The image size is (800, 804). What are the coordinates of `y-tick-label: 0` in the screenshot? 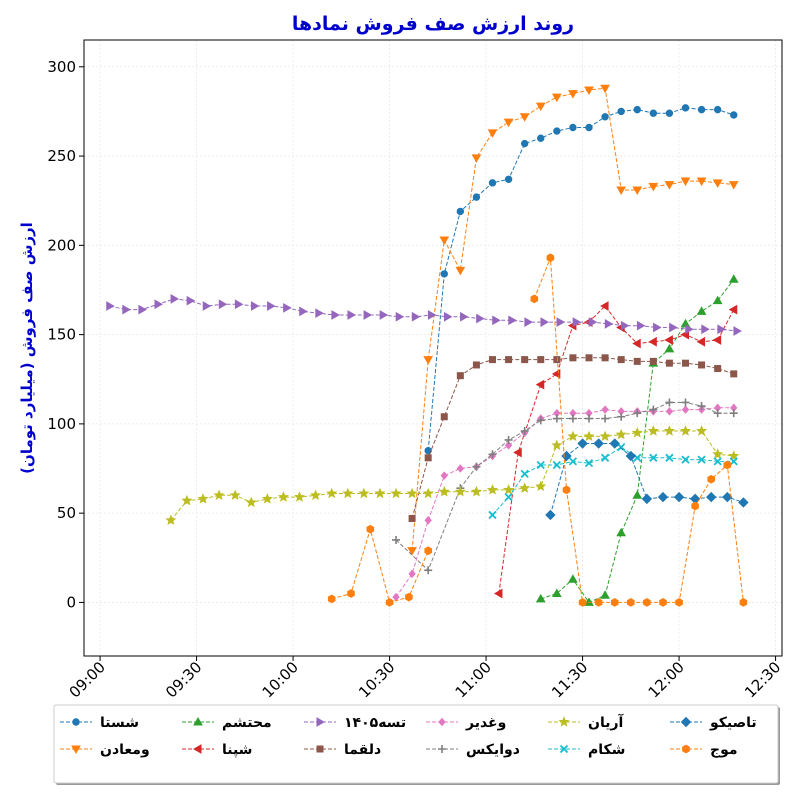 It's located at (71, 602).